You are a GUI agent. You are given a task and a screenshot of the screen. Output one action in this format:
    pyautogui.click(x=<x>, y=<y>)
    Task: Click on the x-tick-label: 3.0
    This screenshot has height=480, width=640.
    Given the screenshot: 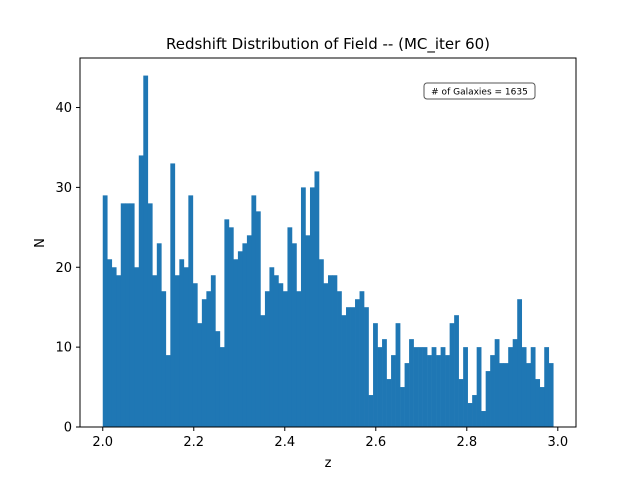 What is the action you would take?
    pyautogui.click(x=557, y=442)
    